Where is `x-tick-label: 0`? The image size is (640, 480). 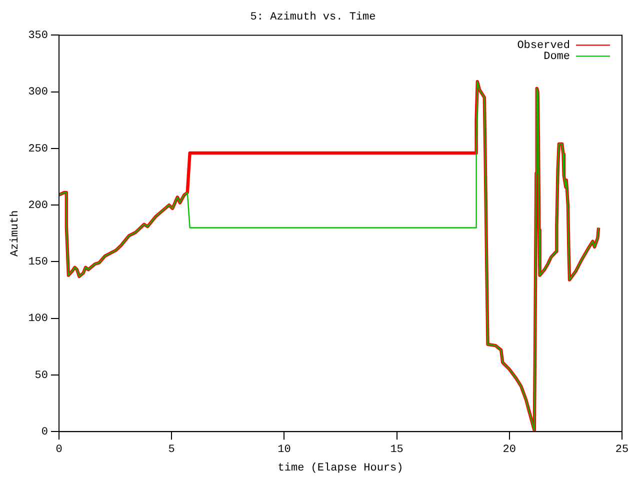
x-tick-label: 0 is located at coordinates (59, 450).